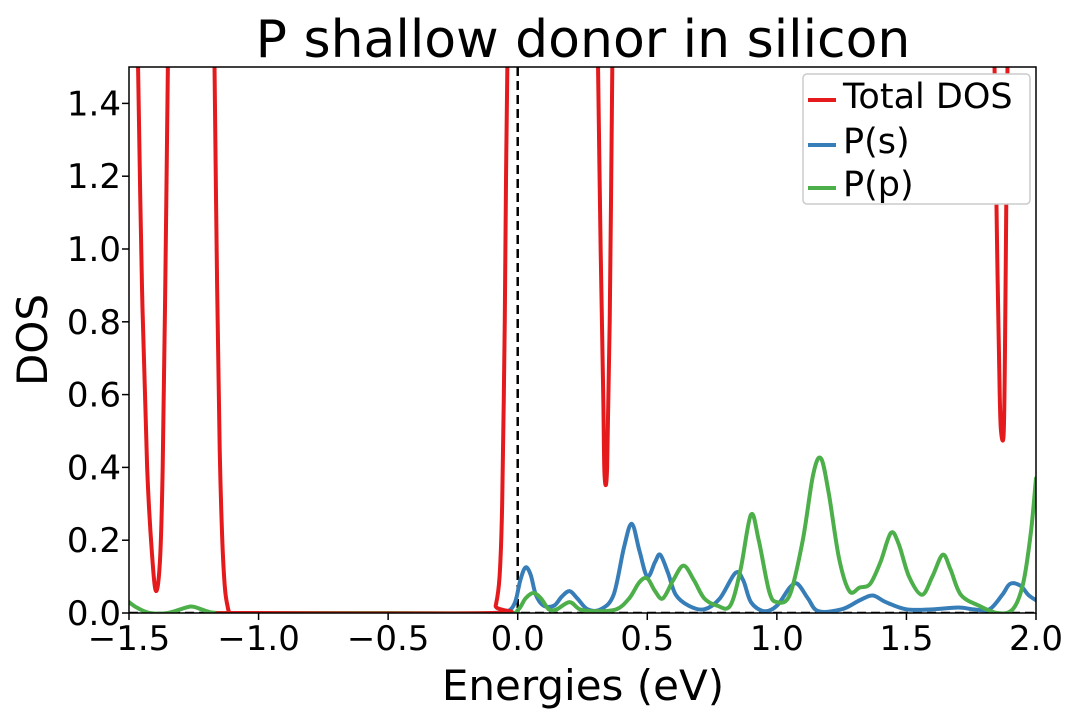 The image size is (1080, 720). I want to click on legend-label-p-s: P(s), so click(876, 142).